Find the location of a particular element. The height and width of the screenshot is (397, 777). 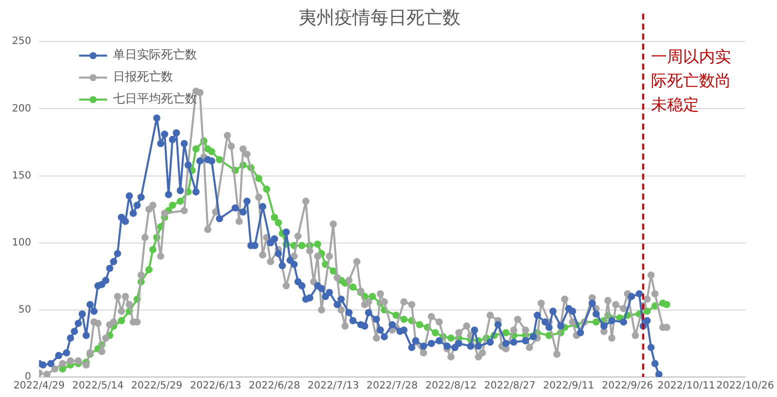

x-tick-label: 2022/5/14 is located at coordinates (98, 386).